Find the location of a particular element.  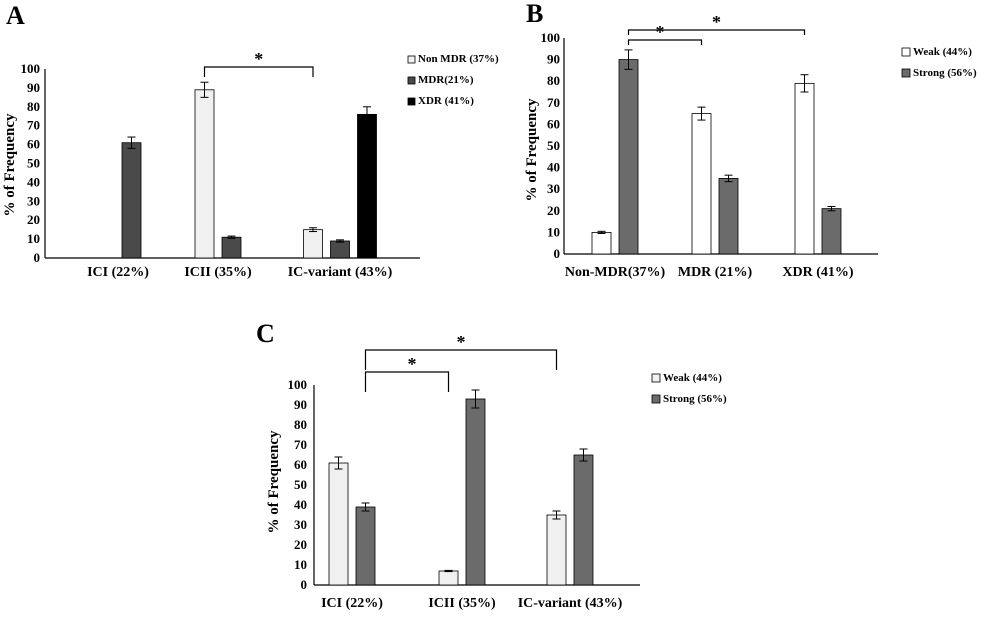

legend-label: MDR(21%) is located at coordinates (446, 80).